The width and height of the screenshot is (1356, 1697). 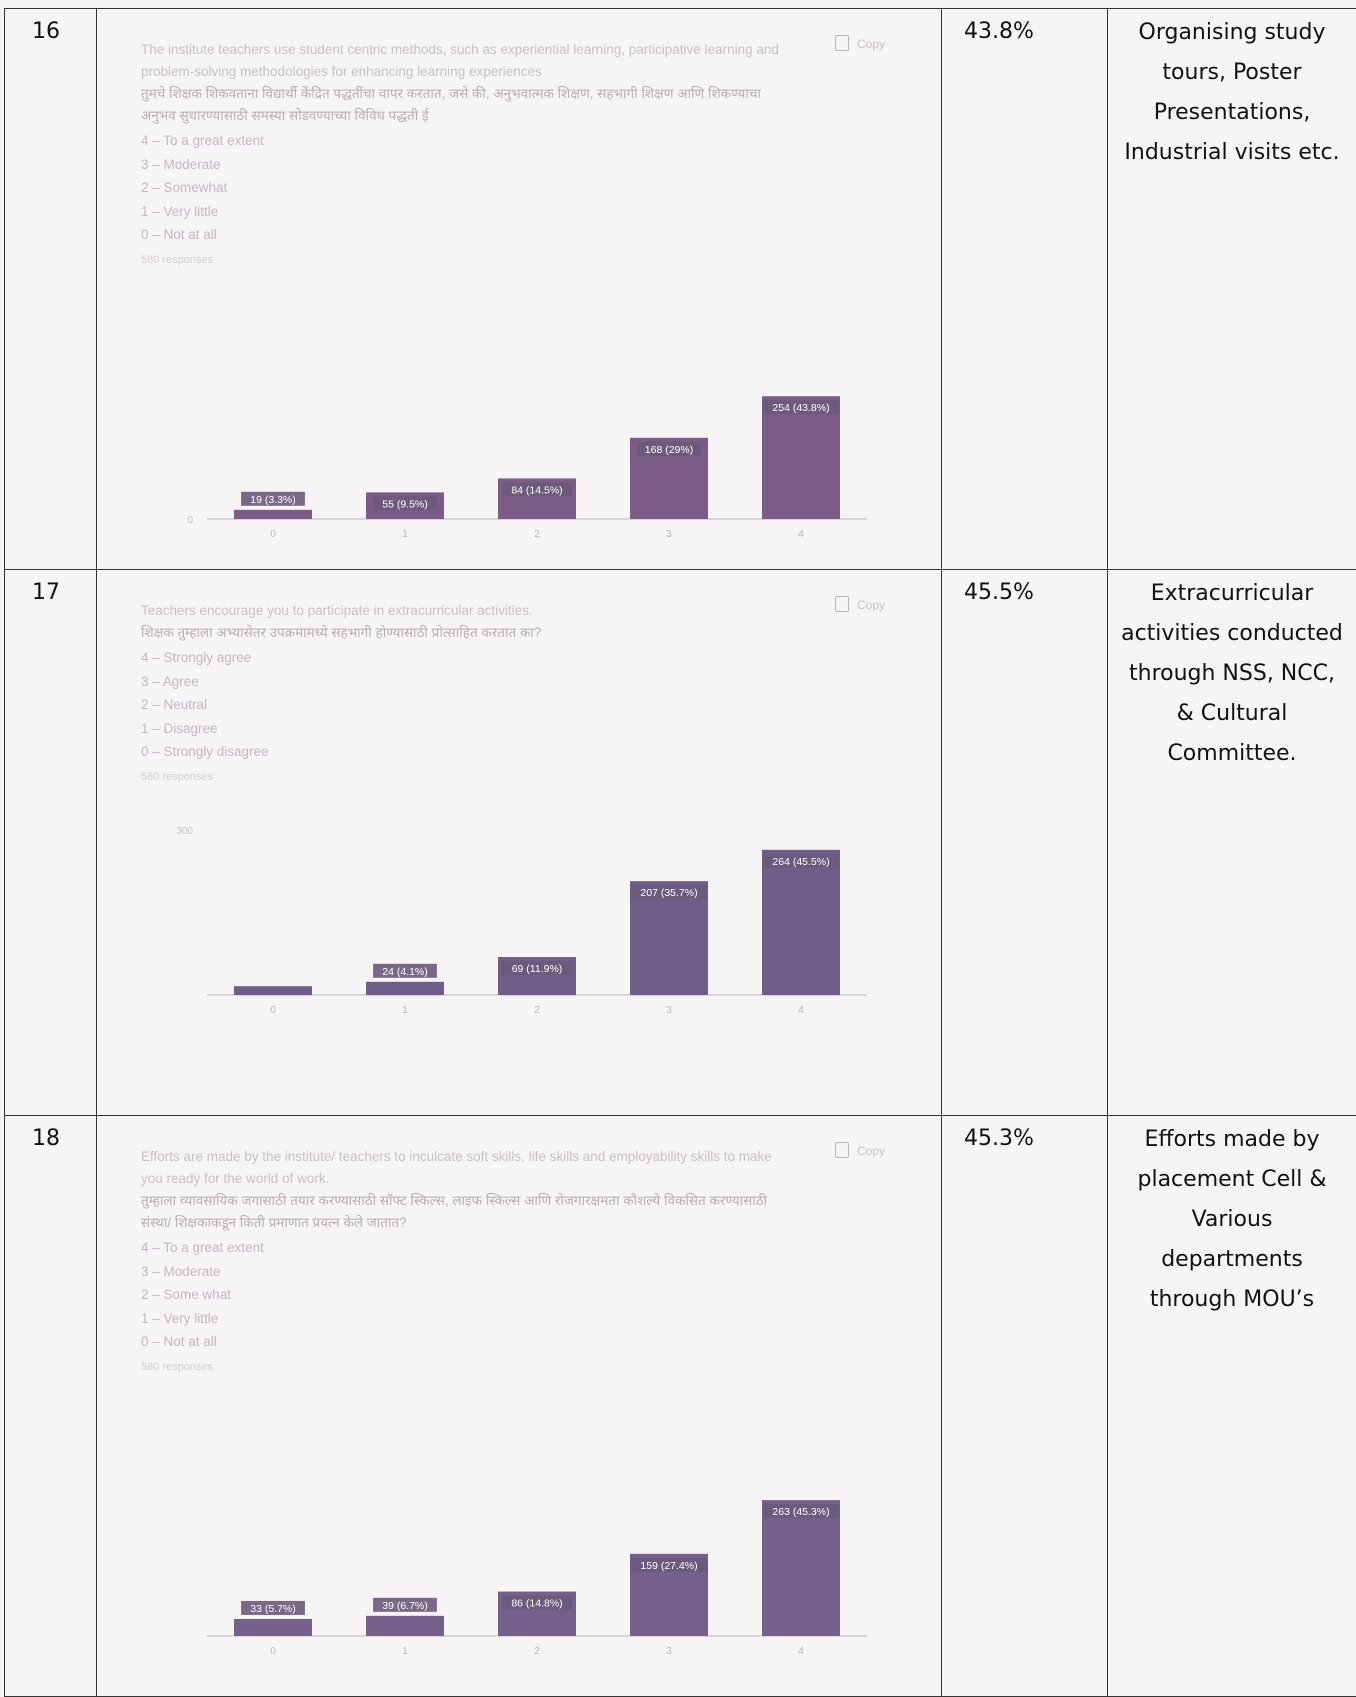 I want to click on data-label: 168 (29%), so click(x=669, y=450).